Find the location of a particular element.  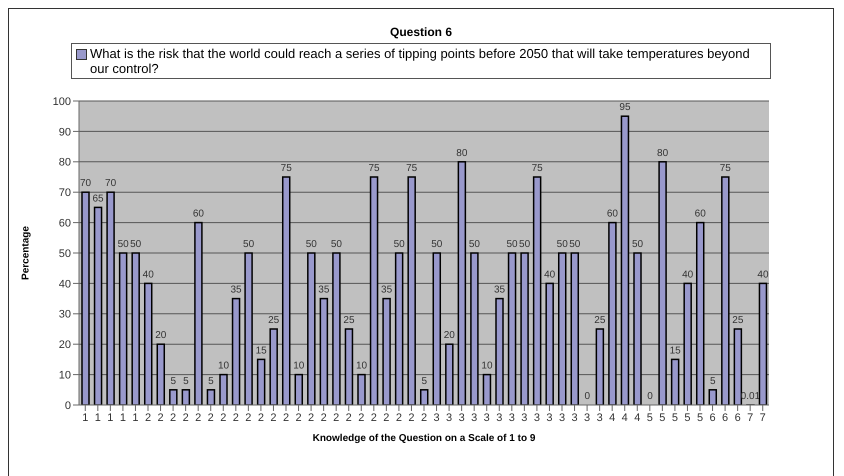

y-tick-label: 90 is located at coordinates (64, 132).